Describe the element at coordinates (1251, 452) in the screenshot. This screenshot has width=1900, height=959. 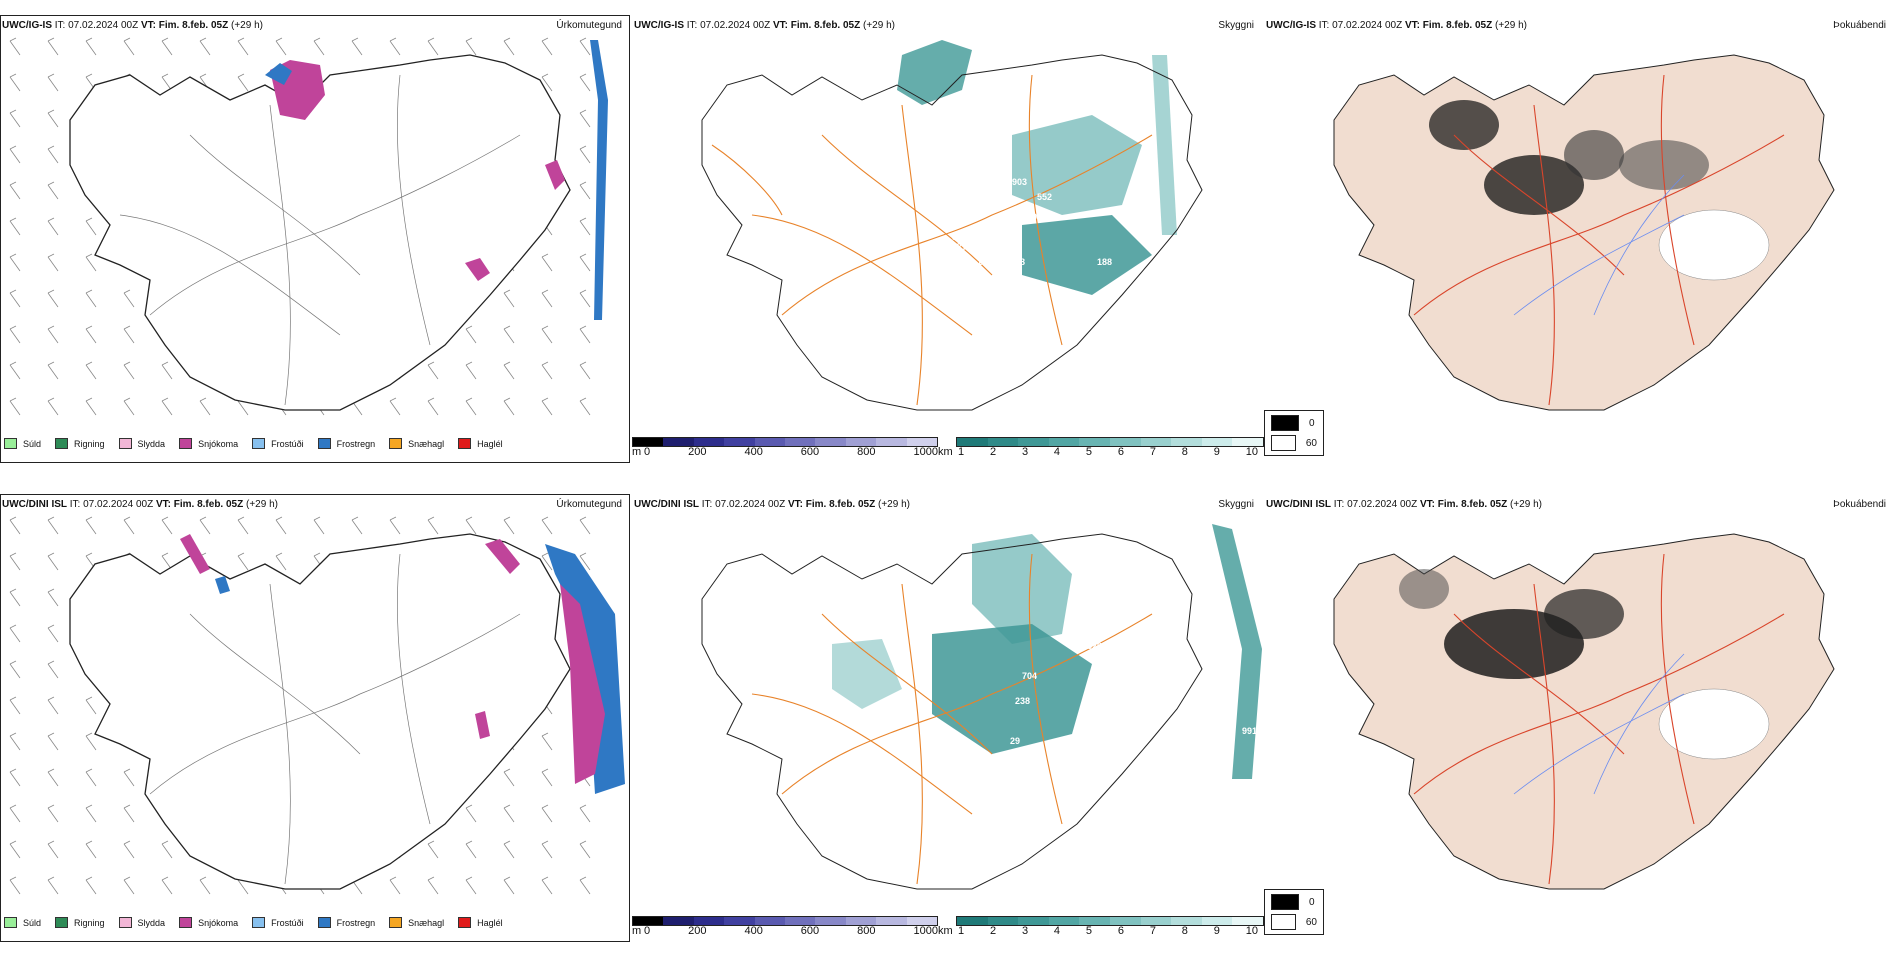
I see `colorbar-tick: 10` at that location.